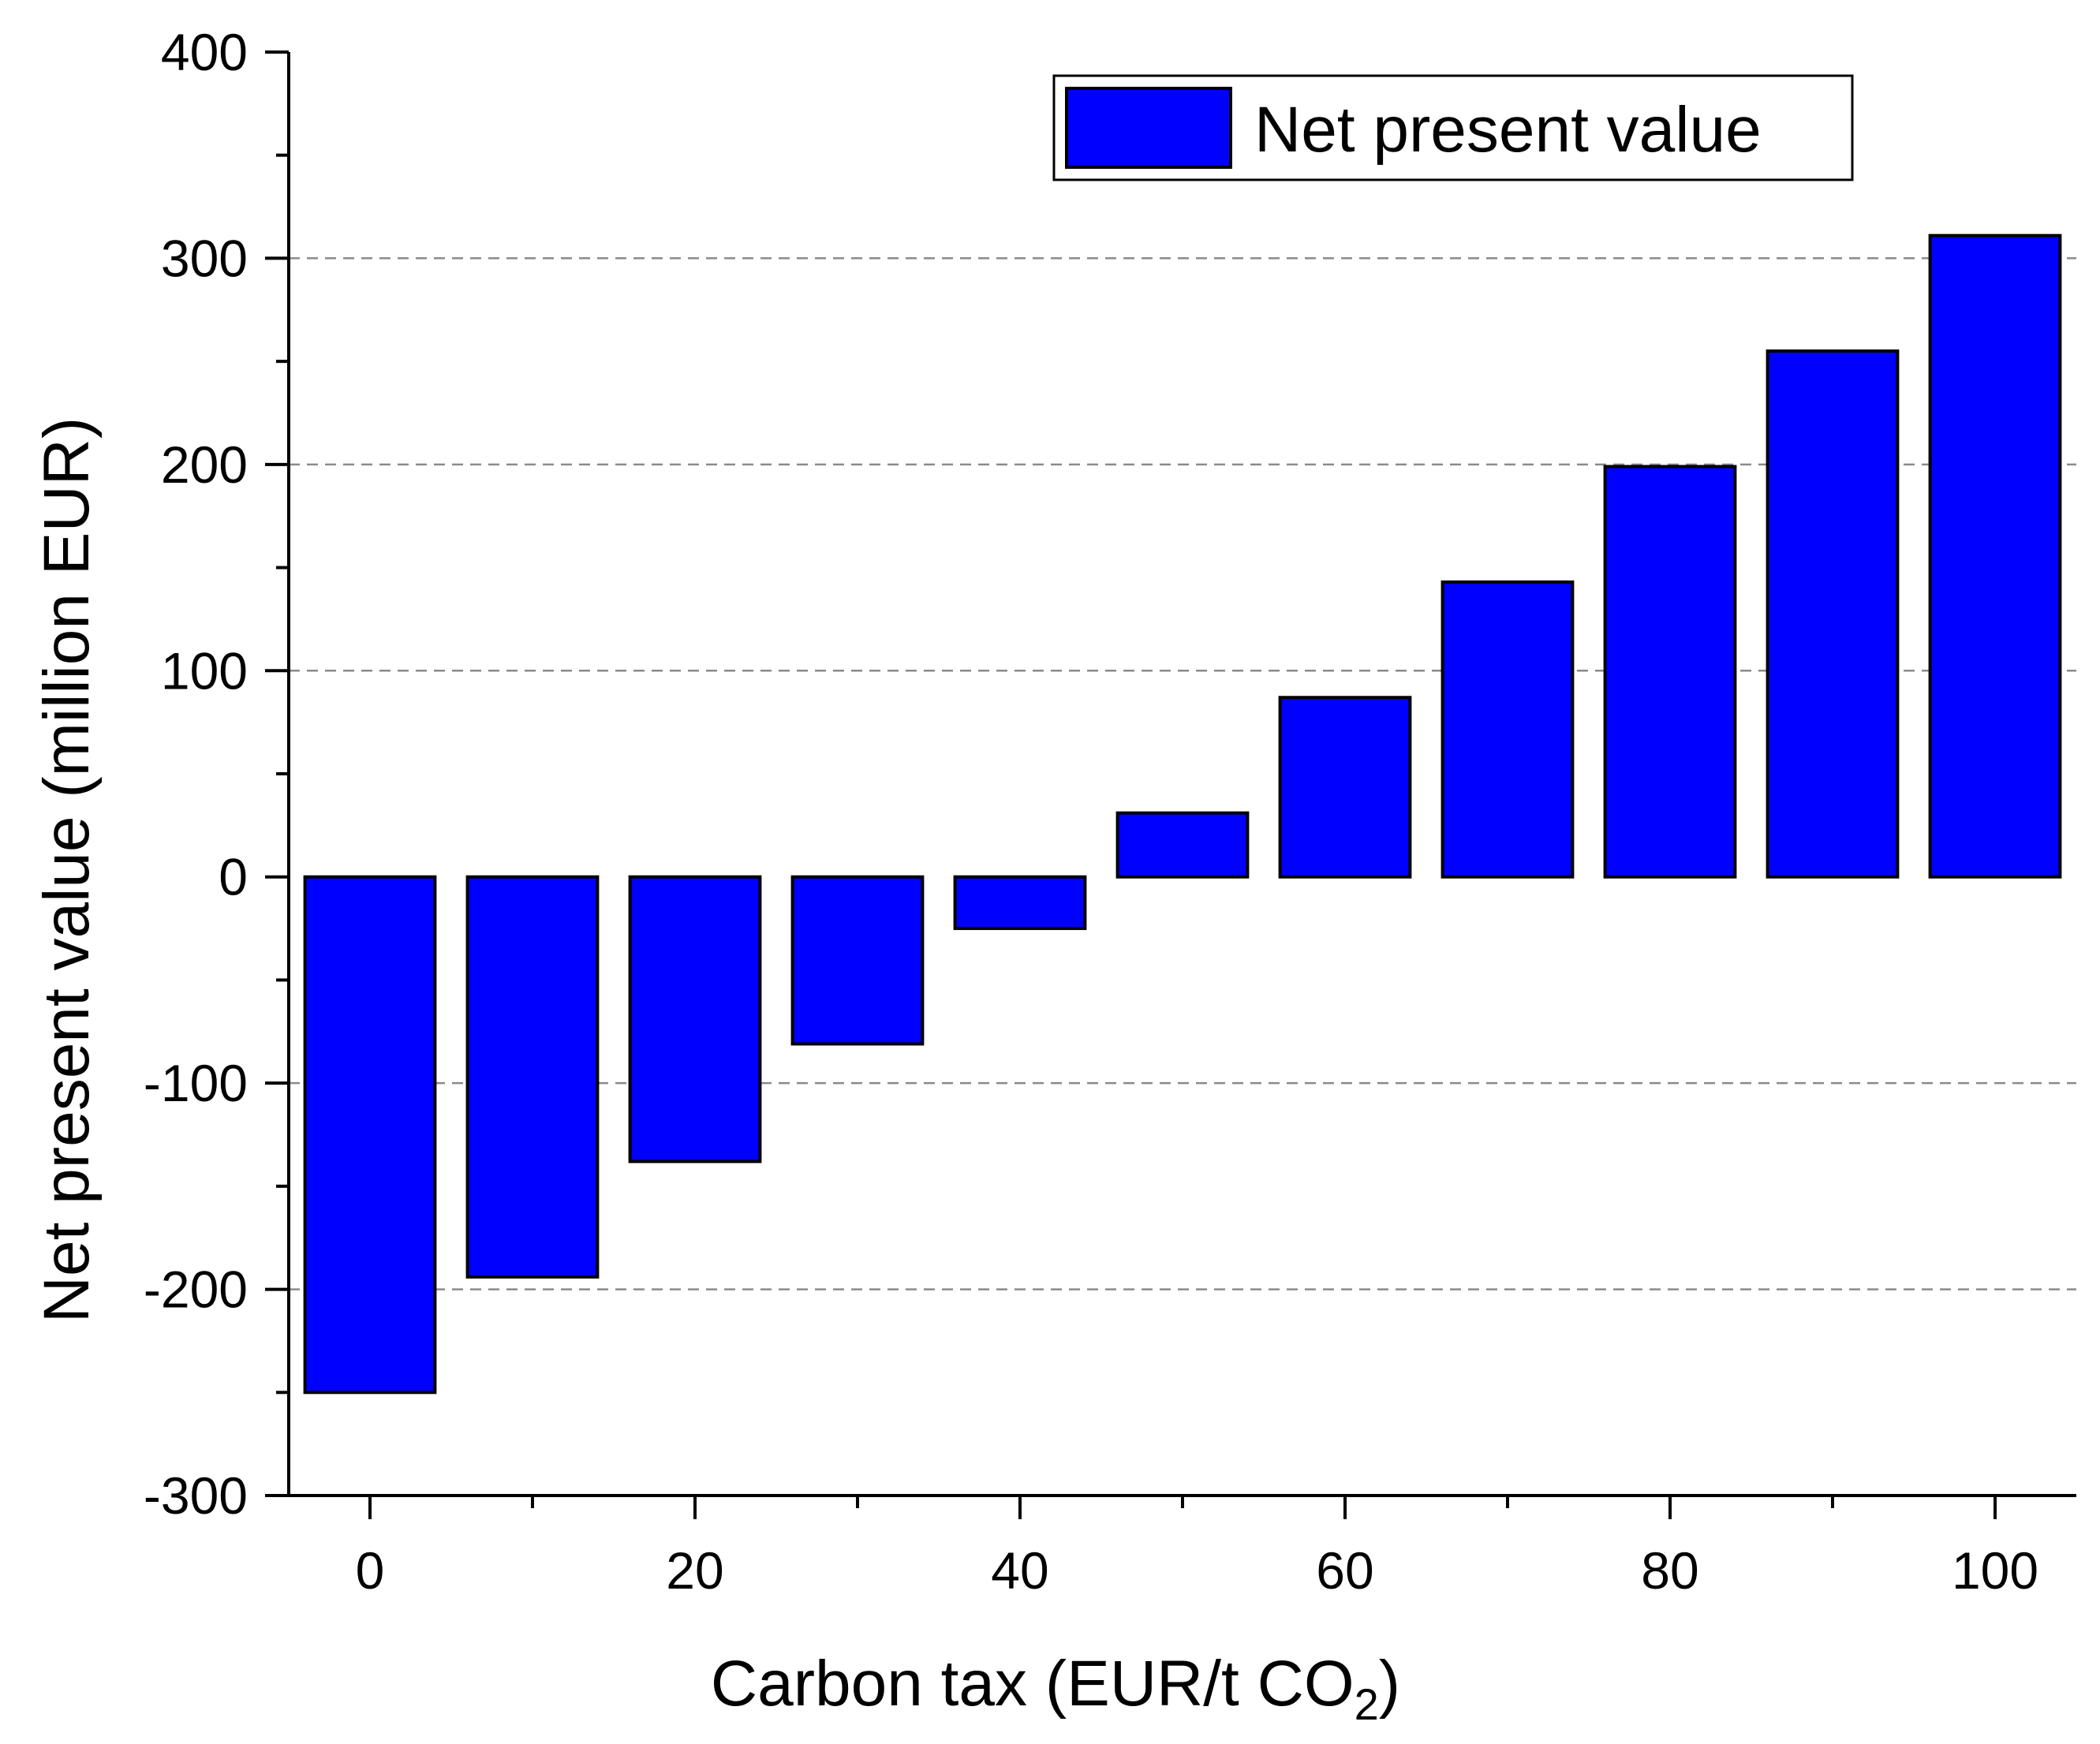  Describe the element at coordinates (1389, 1684) in the screenshot. I see `x-axis-title-suffix: )` at that location.